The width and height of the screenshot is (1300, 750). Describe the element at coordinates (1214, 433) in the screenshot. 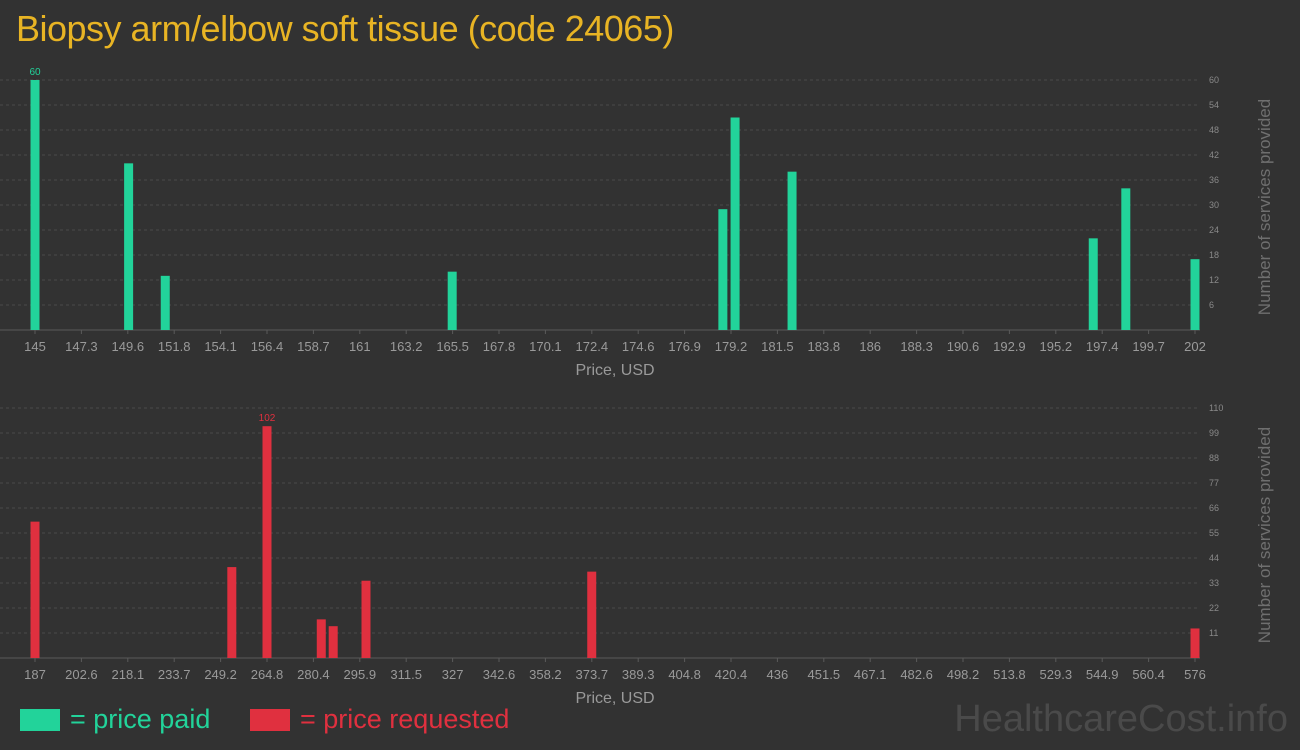

I see `requested-y-tick-label: 99` at that location.